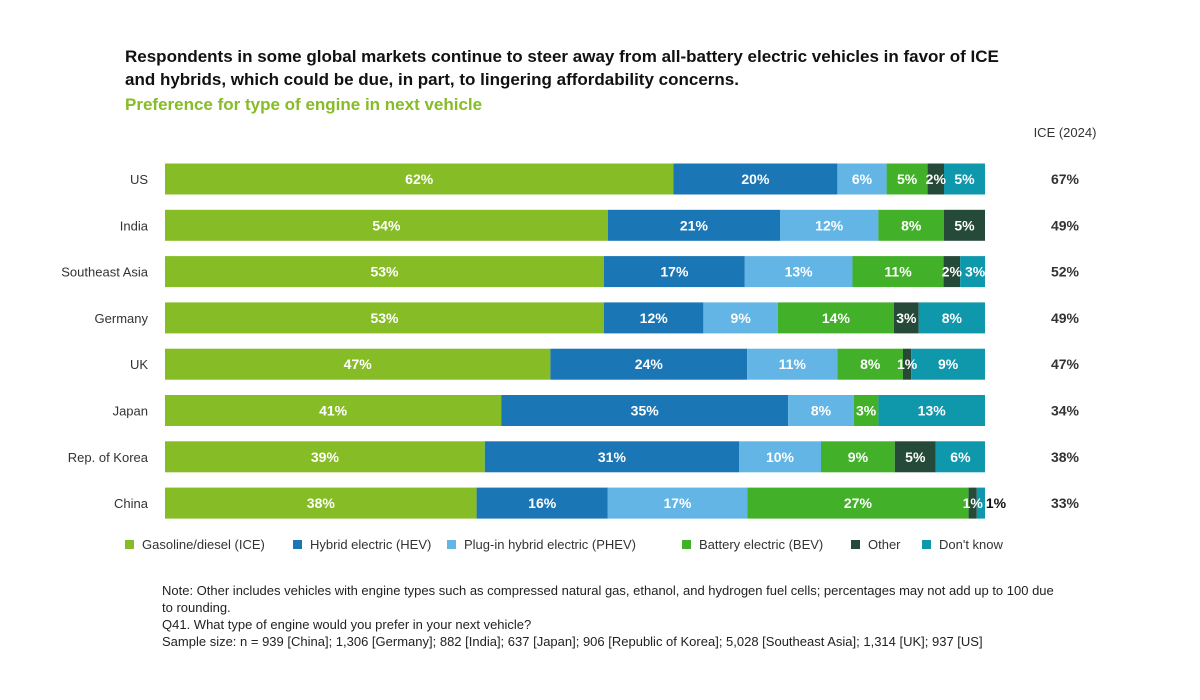 This screenshot has height=700, width=1200. What do you see at coordinates (550, 544) in the screenshot?
I see `legend-label: Plug-in hybrid electric (PHEV)` at bounding box center [550, 544].